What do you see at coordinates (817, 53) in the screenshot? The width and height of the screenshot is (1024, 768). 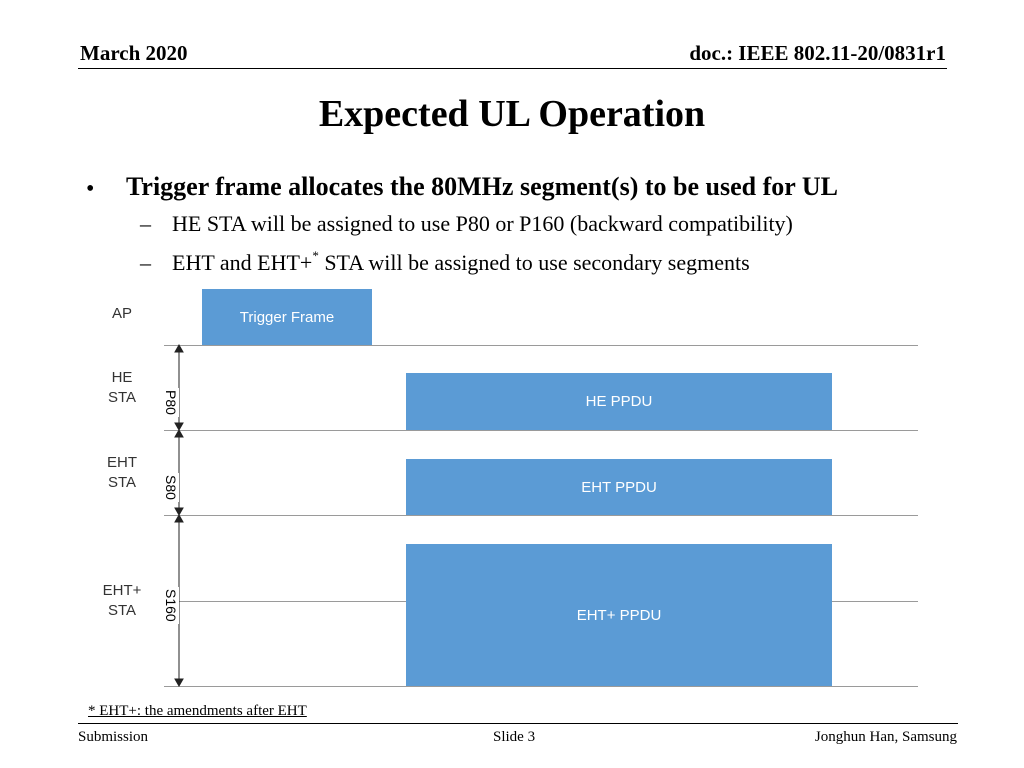 I see `header-doc-id: doc.: IEEE 802.11-20/0831r1` at bounding box center [817, 53].